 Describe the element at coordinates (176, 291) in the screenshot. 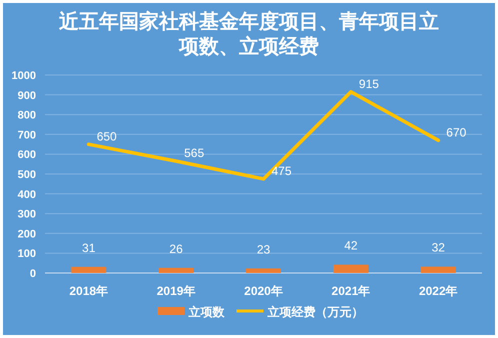

I see `x-tick-label: 2019年` at that location.